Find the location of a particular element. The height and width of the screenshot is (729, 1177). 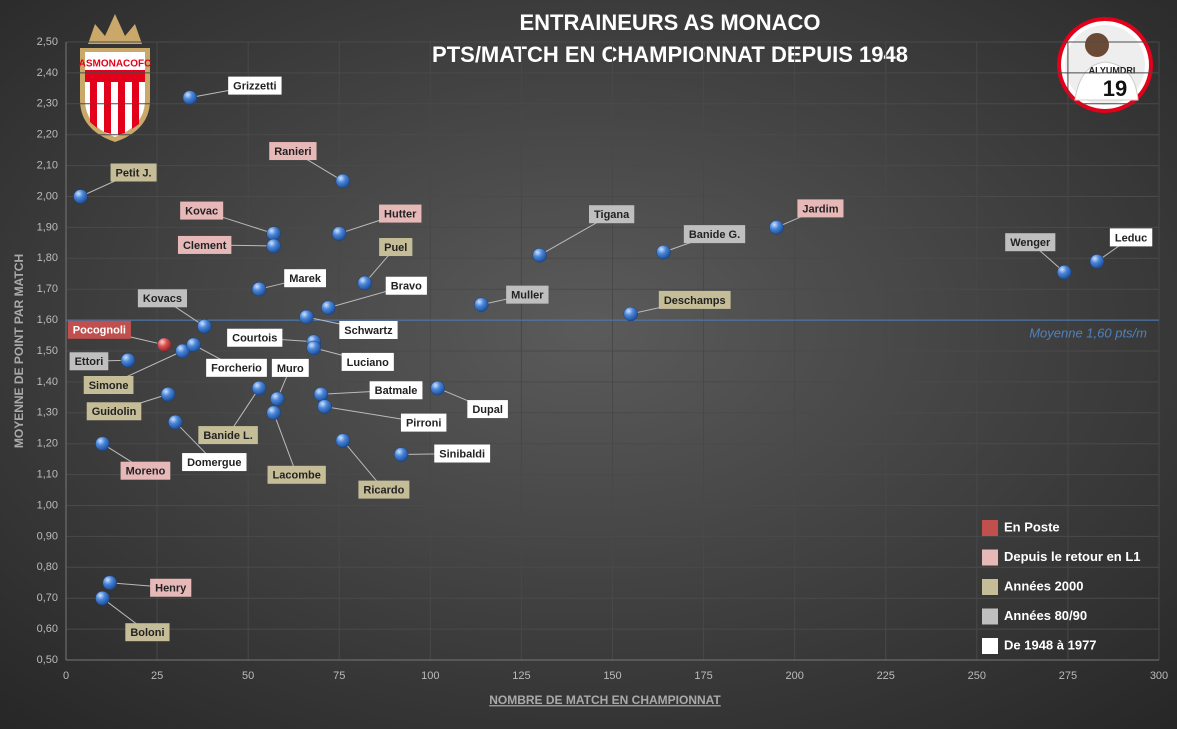

point-label: Simone is located at coordinates (109, 386).